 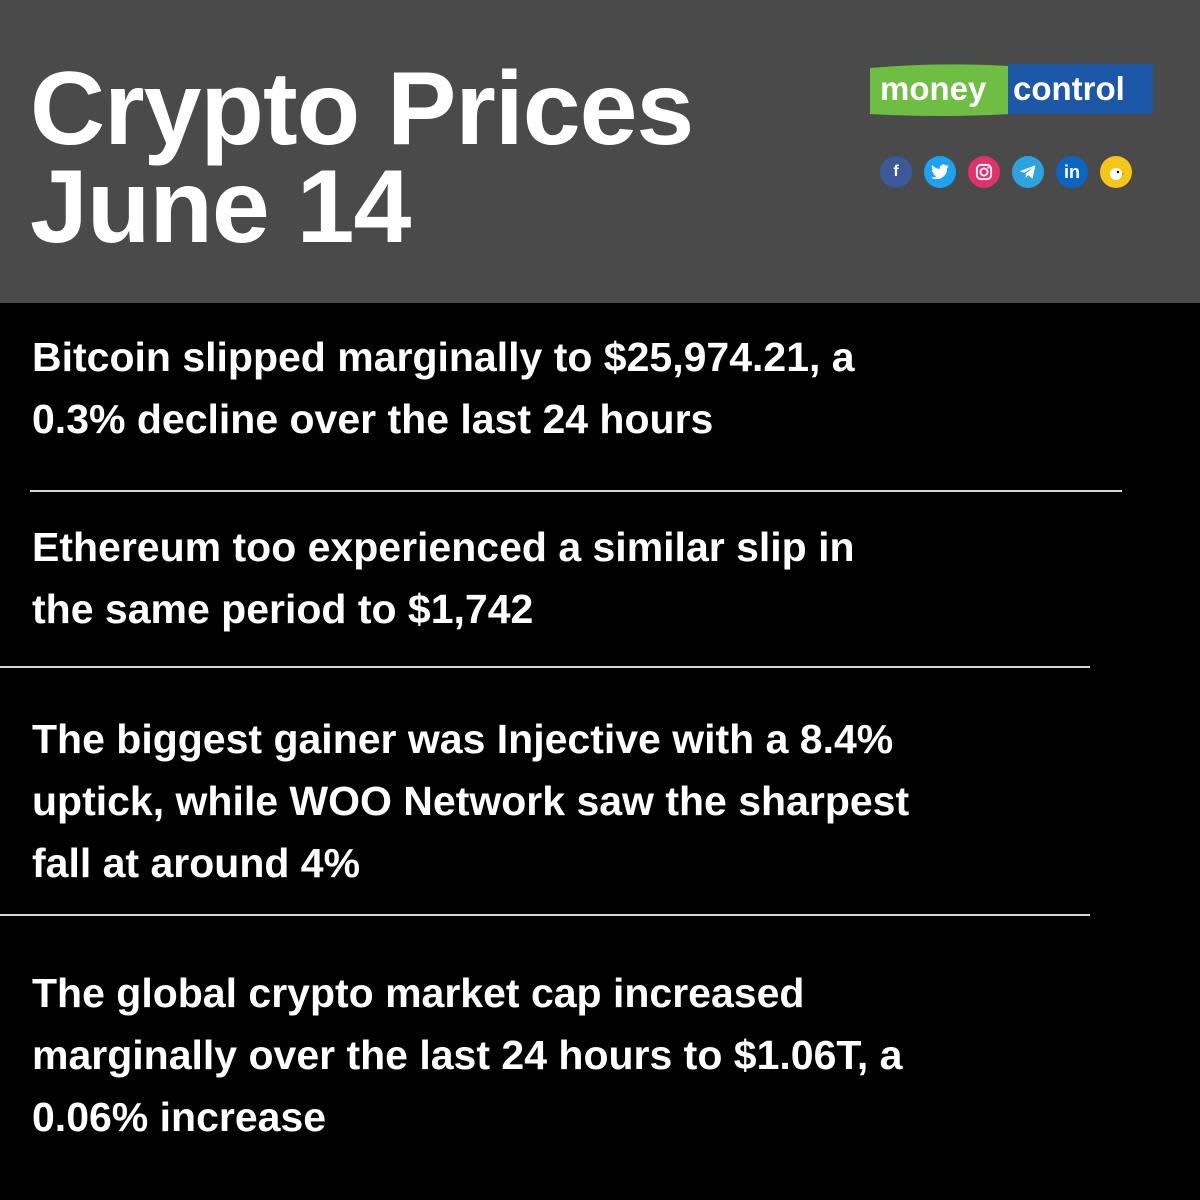 I want to click on title-line-1: Crypto Prices, so click(x=362, y=109).